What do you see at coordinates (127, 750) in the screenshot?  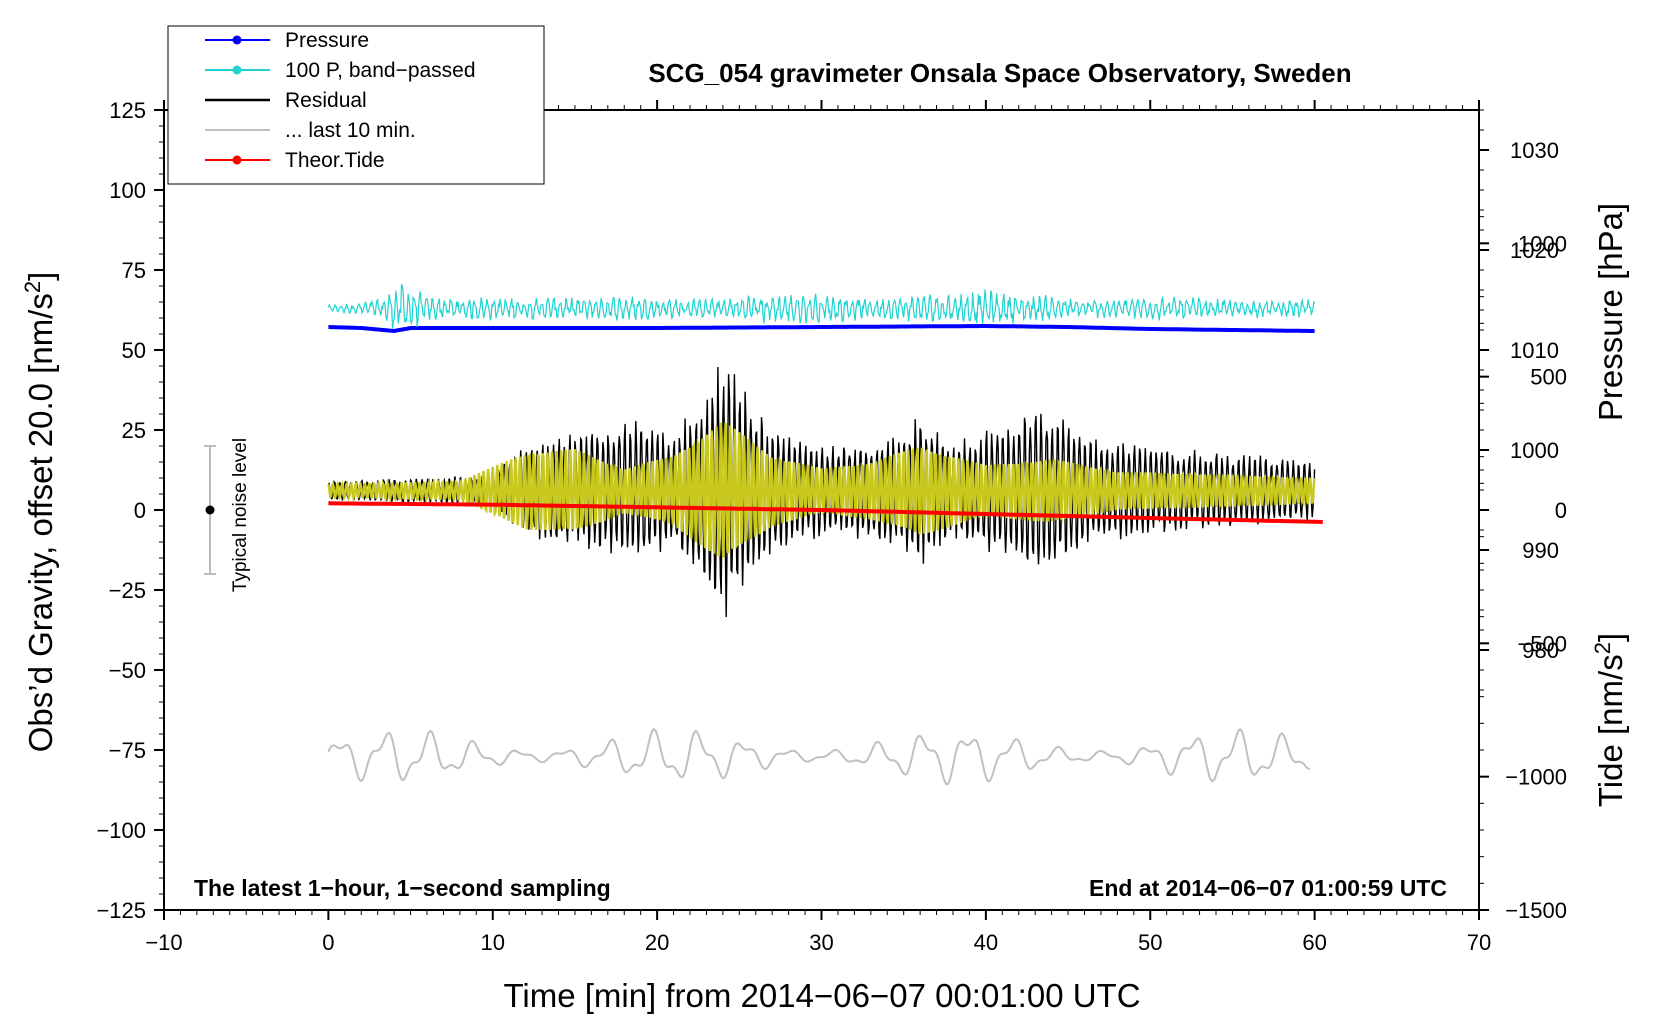 I see `y-tick-label-left: −75` at bounding box center [127, 750].